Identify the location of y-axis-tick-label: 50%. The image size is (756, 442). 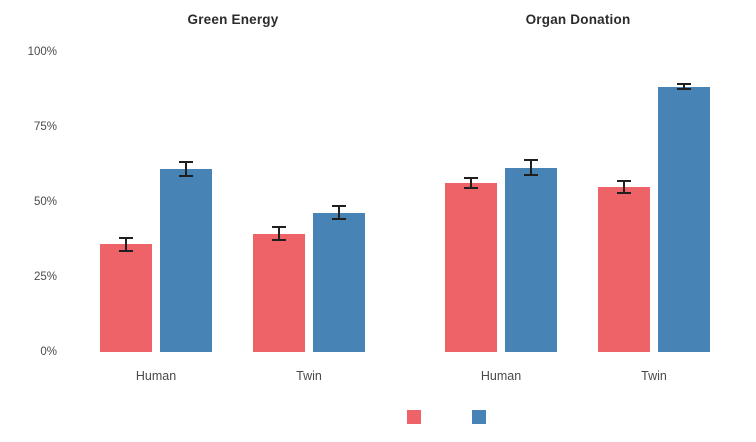
(45, 202).